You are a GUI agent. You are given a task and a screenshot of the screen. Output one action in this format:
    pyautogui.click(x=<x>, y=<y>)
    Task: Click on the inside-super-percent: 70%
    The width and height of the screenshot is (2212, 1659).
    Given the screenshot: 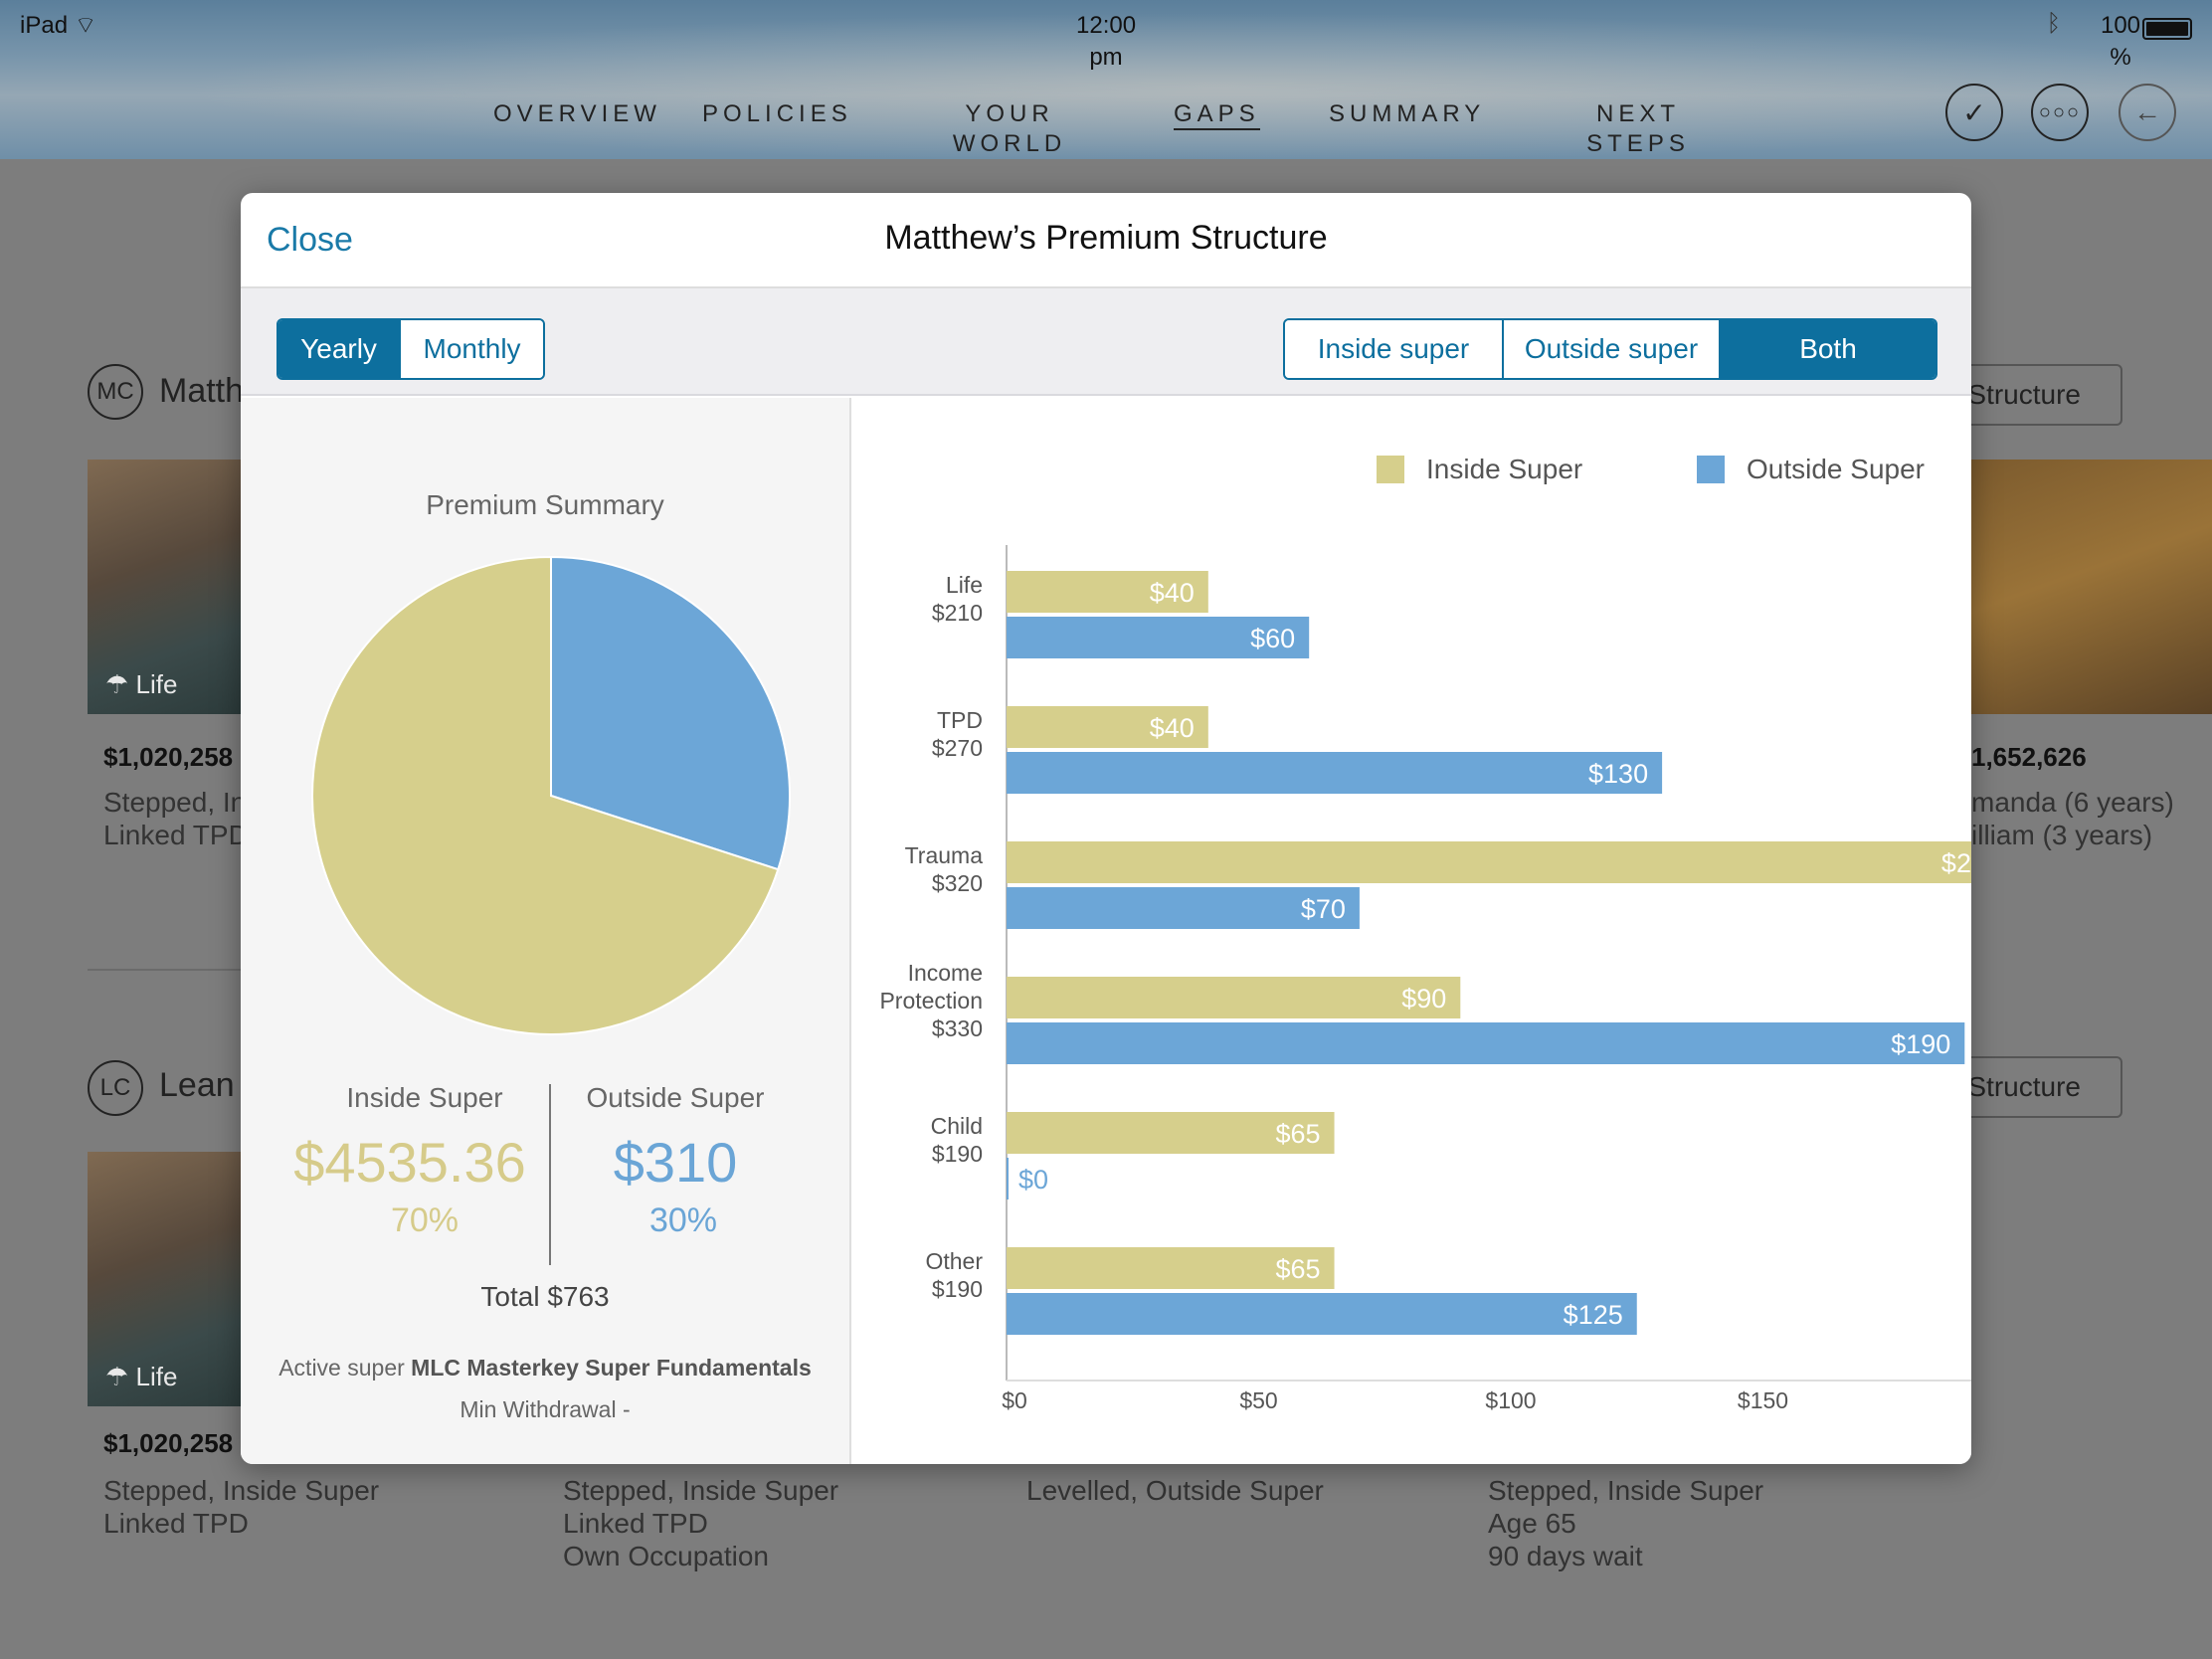 What is the action you would take?
    pyautogui.click(x=425, y=1220)
    